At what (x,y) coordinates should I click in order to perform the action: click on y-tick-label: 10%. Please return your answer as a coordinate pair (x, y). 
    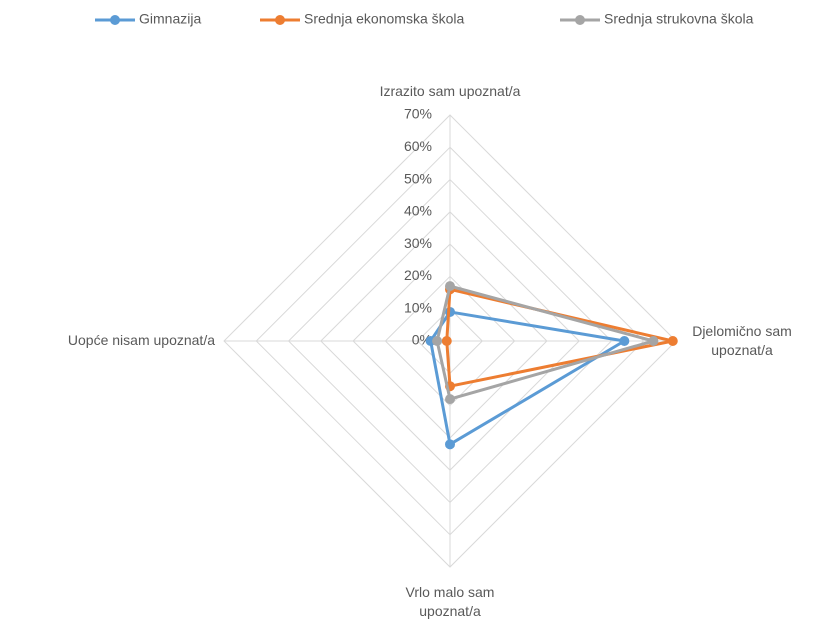
    Looking at the image, I should click on (418, 307).